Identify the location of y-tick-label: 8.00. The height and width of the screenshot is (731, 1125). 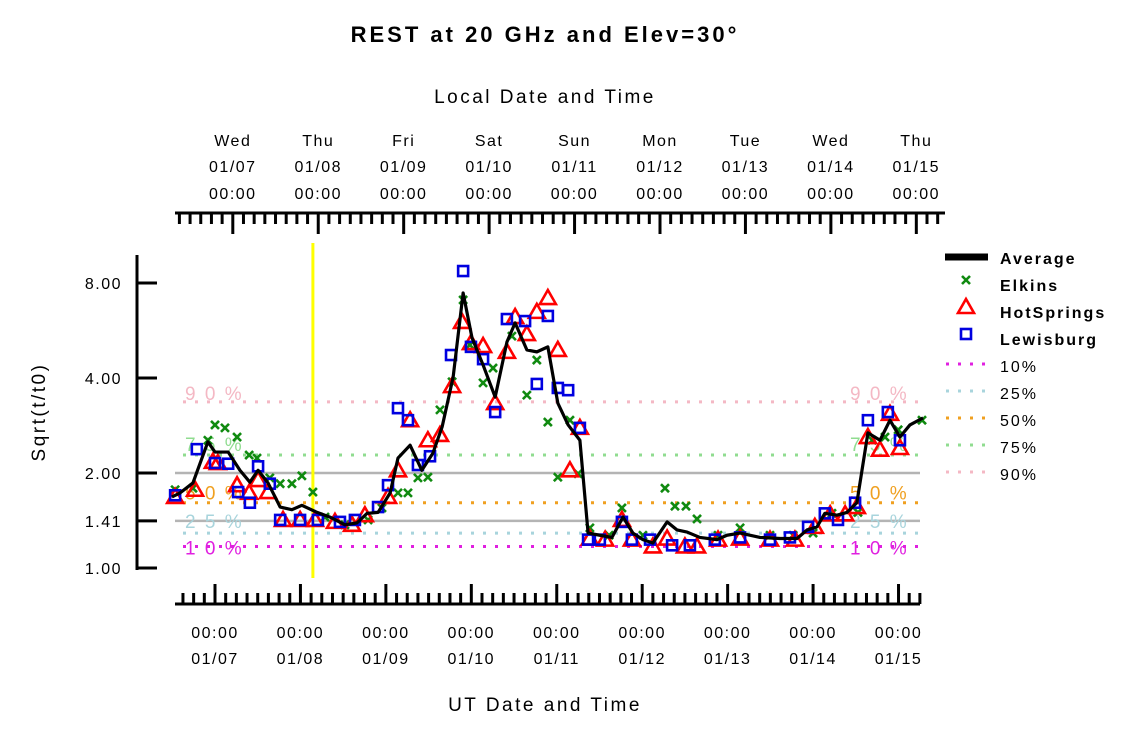
(103, 284).